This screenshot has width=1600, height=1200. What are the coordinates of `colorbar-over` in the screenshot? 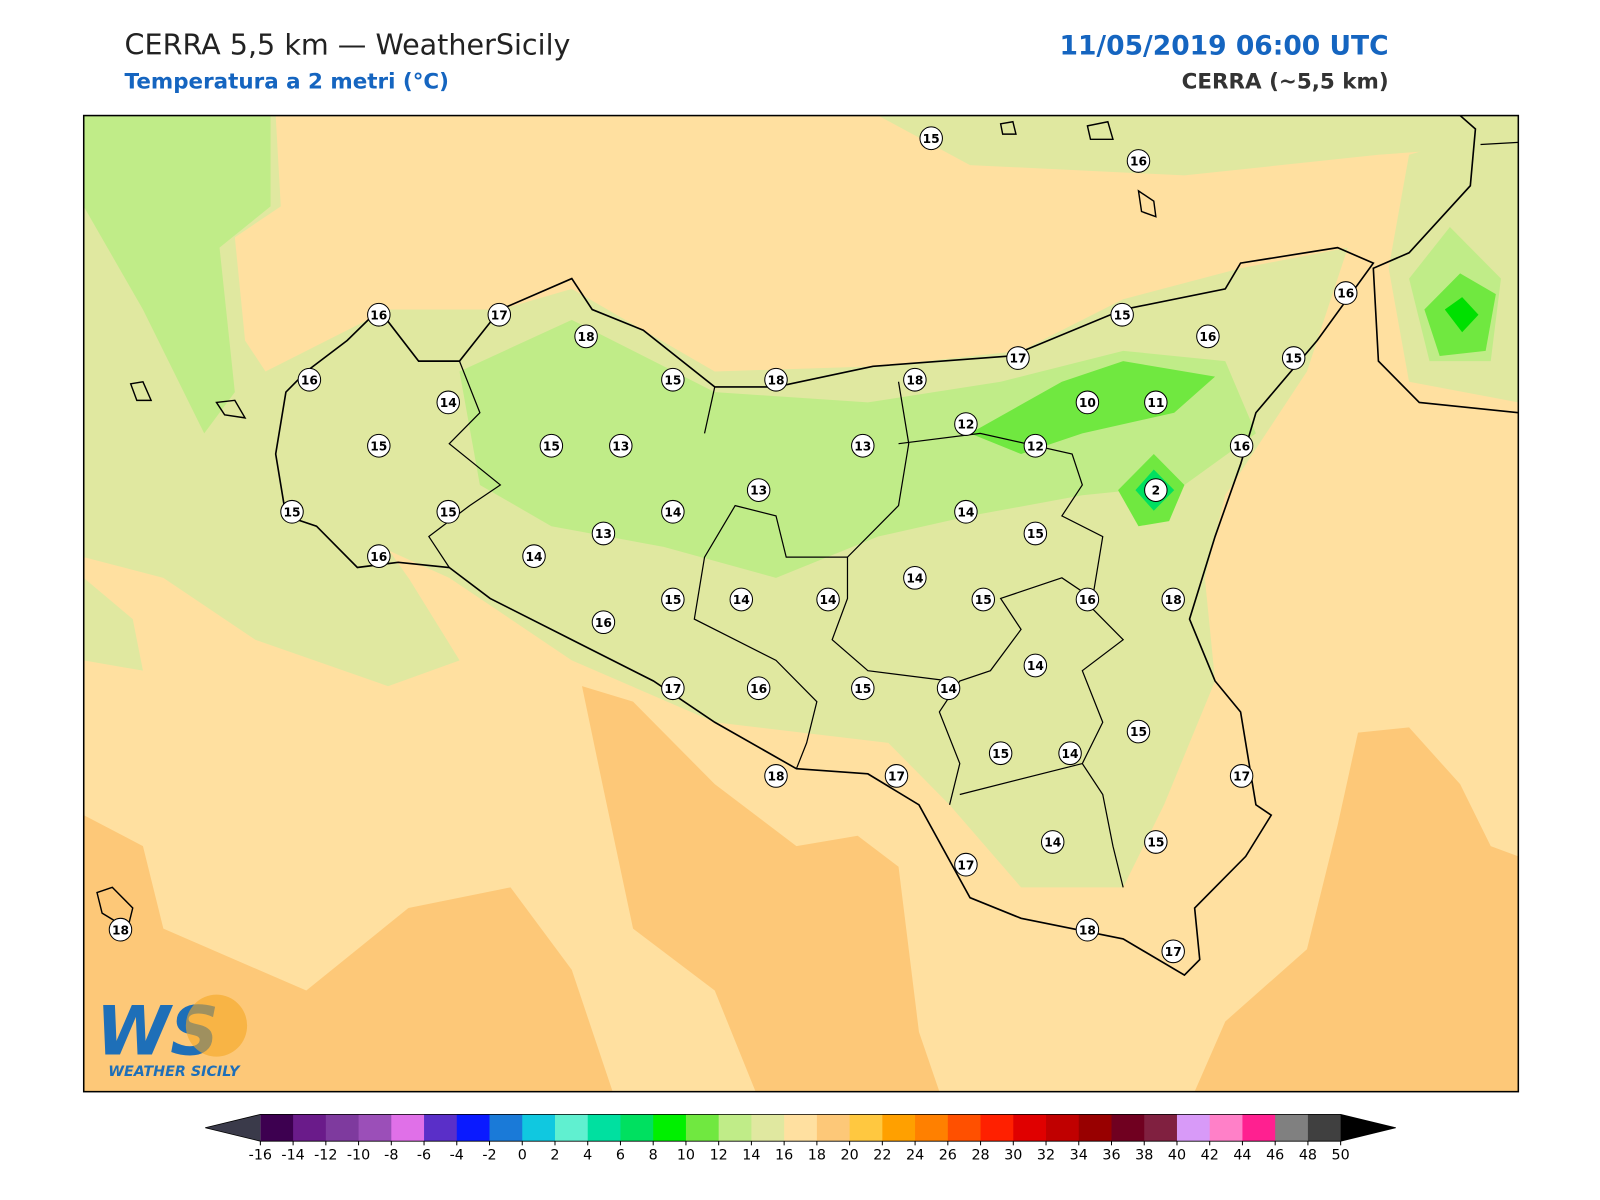 It's located at (1368, 1128).